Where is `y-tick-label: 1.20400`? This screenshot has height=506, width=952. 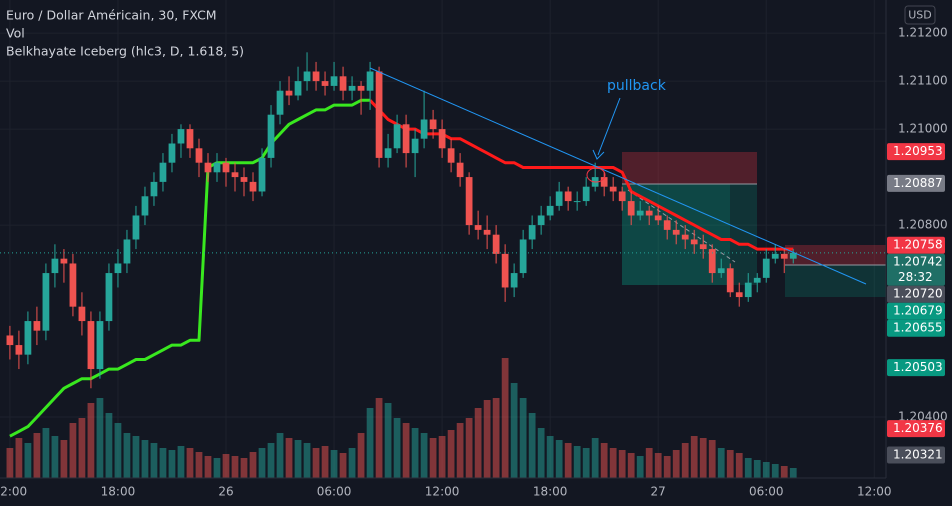 y-tick-label: 1.20400 is located at coordinates (923, 417).